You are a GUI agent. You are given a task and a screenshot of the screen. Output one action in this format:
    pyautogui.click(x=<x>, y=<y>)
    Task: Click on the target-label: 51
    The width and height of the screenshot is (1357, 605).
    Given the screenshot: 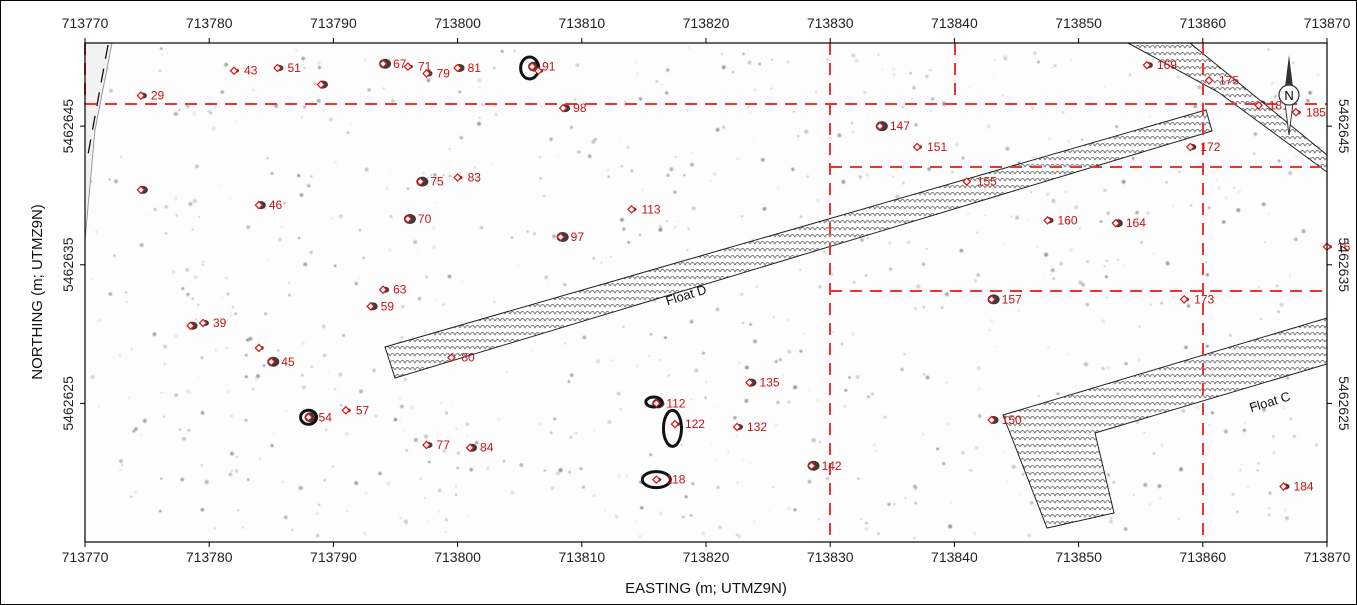 What is the action you would take?
    pyautogui.click(x=295, y=68)
    